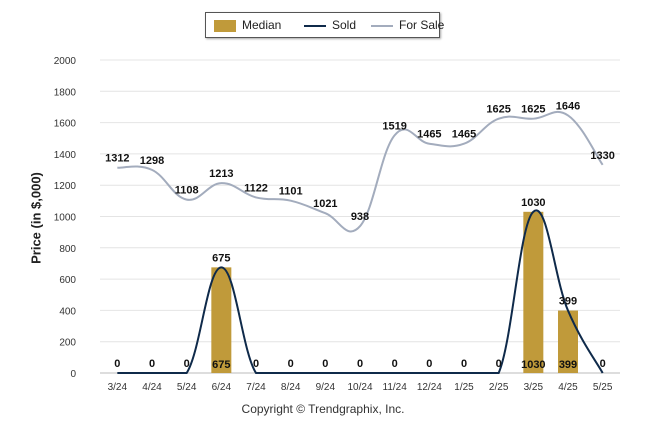 The width and height of the screenshot is (646, 434). Describe the element at coordinates (422, 25) in the screenshot. I see `legend-forsale-label: For Sale` at that location.